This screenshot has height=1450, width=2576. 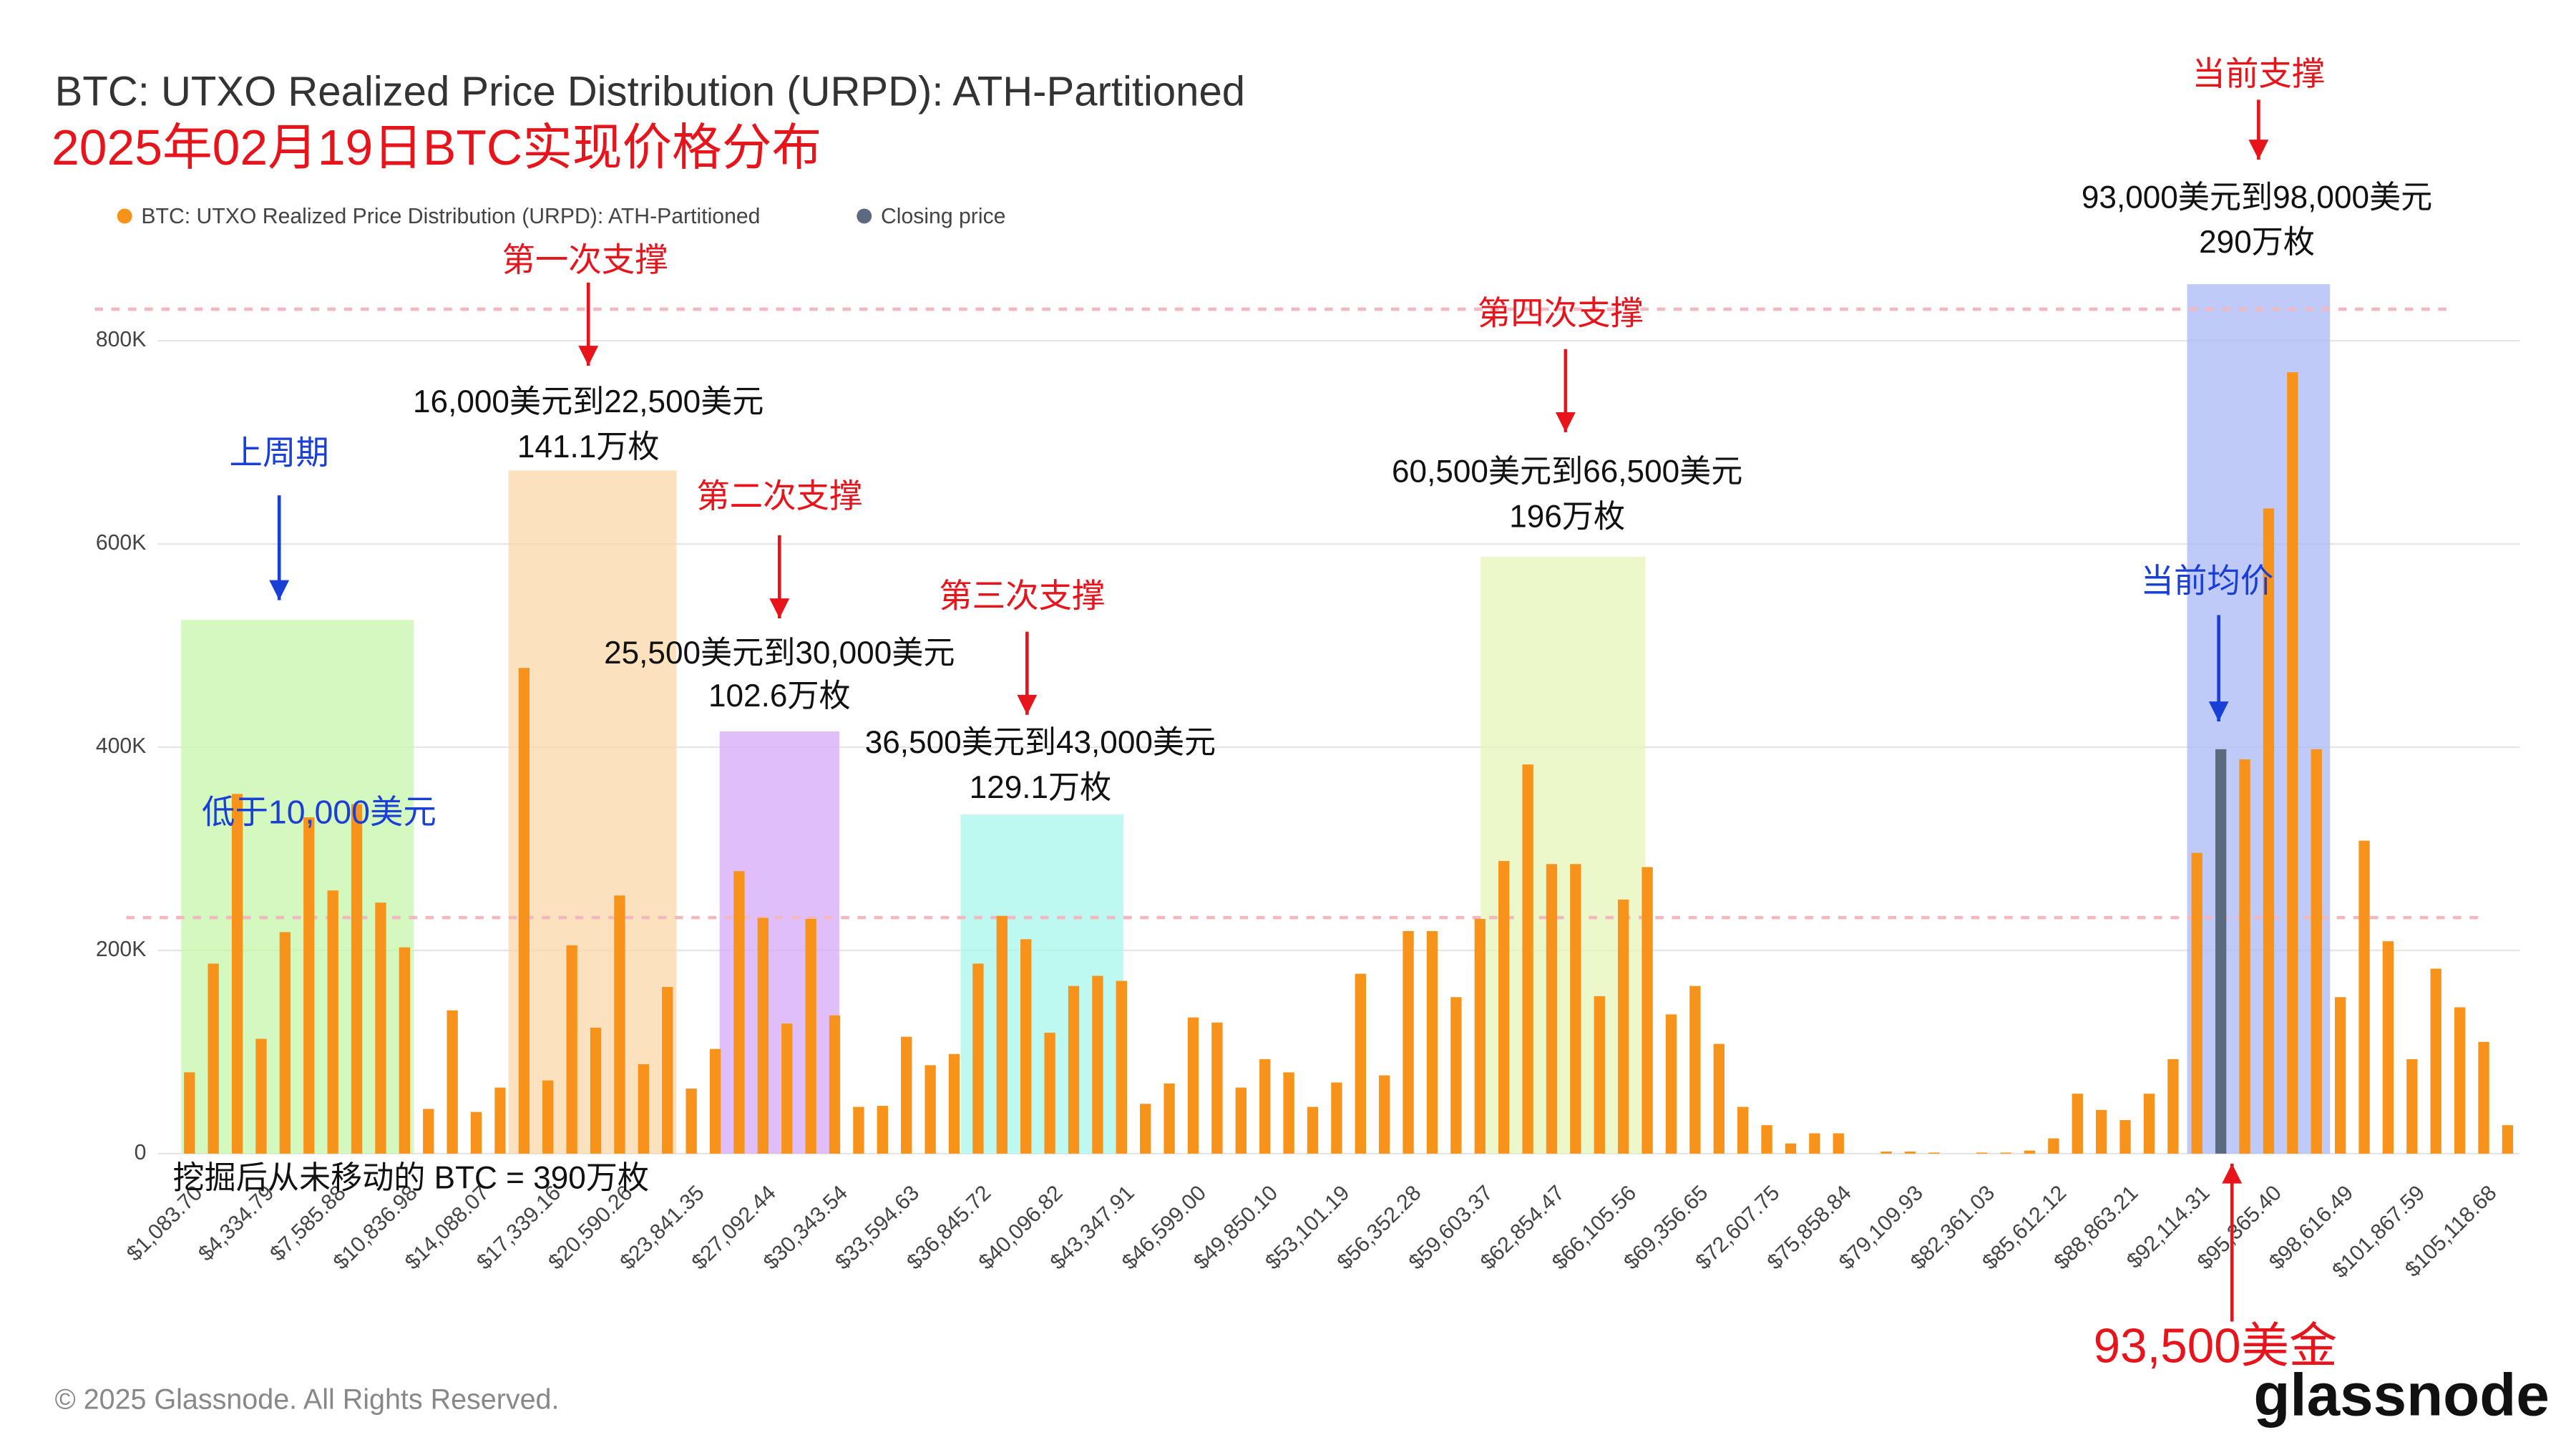 What do you see at coordinates (2207, 580) in the screenshot?
I see `annotation: 当前均价` at bounding box center [2207, 580].